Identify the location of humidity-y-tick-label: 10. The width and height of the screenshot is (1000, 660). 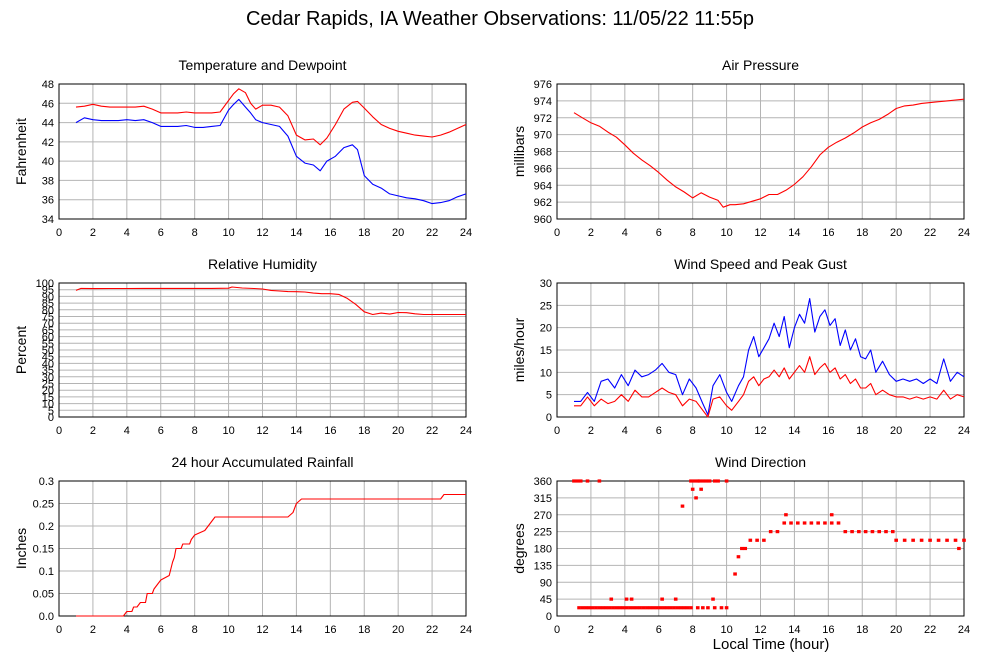
(48, 405).